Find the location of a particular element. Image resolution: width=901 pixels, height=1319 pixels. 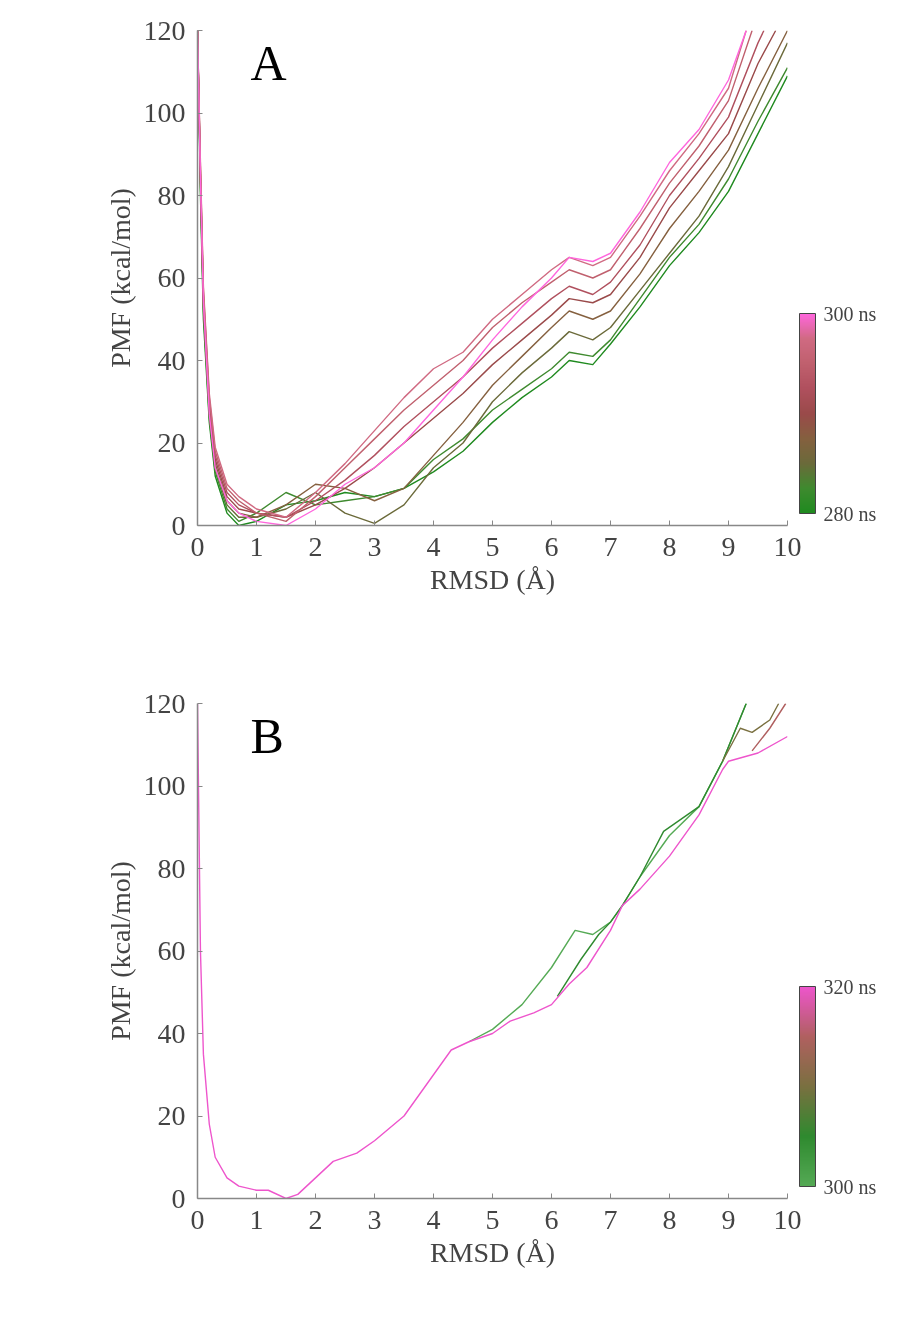

color-bar-label: 320 ns is located at coordinates (850, 986).